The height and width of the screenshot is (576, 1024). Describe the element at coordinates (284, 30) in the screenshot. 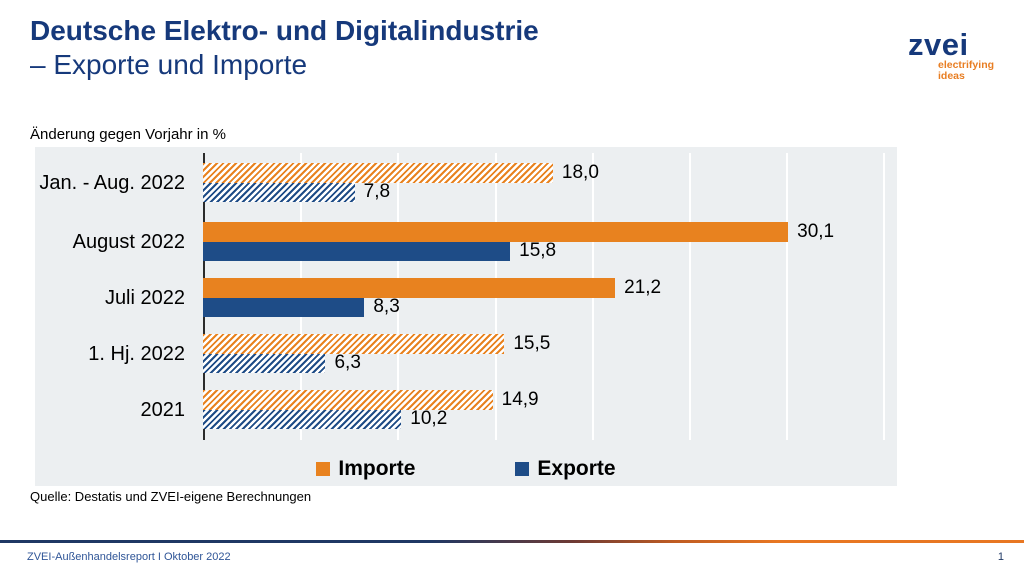

I see `slide-title-line1: Deutsche Elektro- und Digitalindustrie` at that location.